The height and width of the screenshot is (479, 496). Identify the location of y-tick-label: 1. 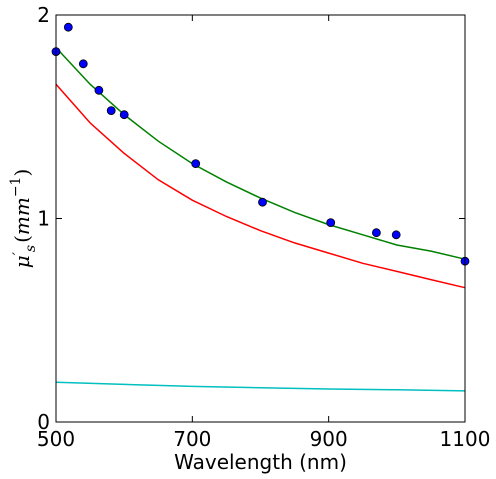
(43, 219).